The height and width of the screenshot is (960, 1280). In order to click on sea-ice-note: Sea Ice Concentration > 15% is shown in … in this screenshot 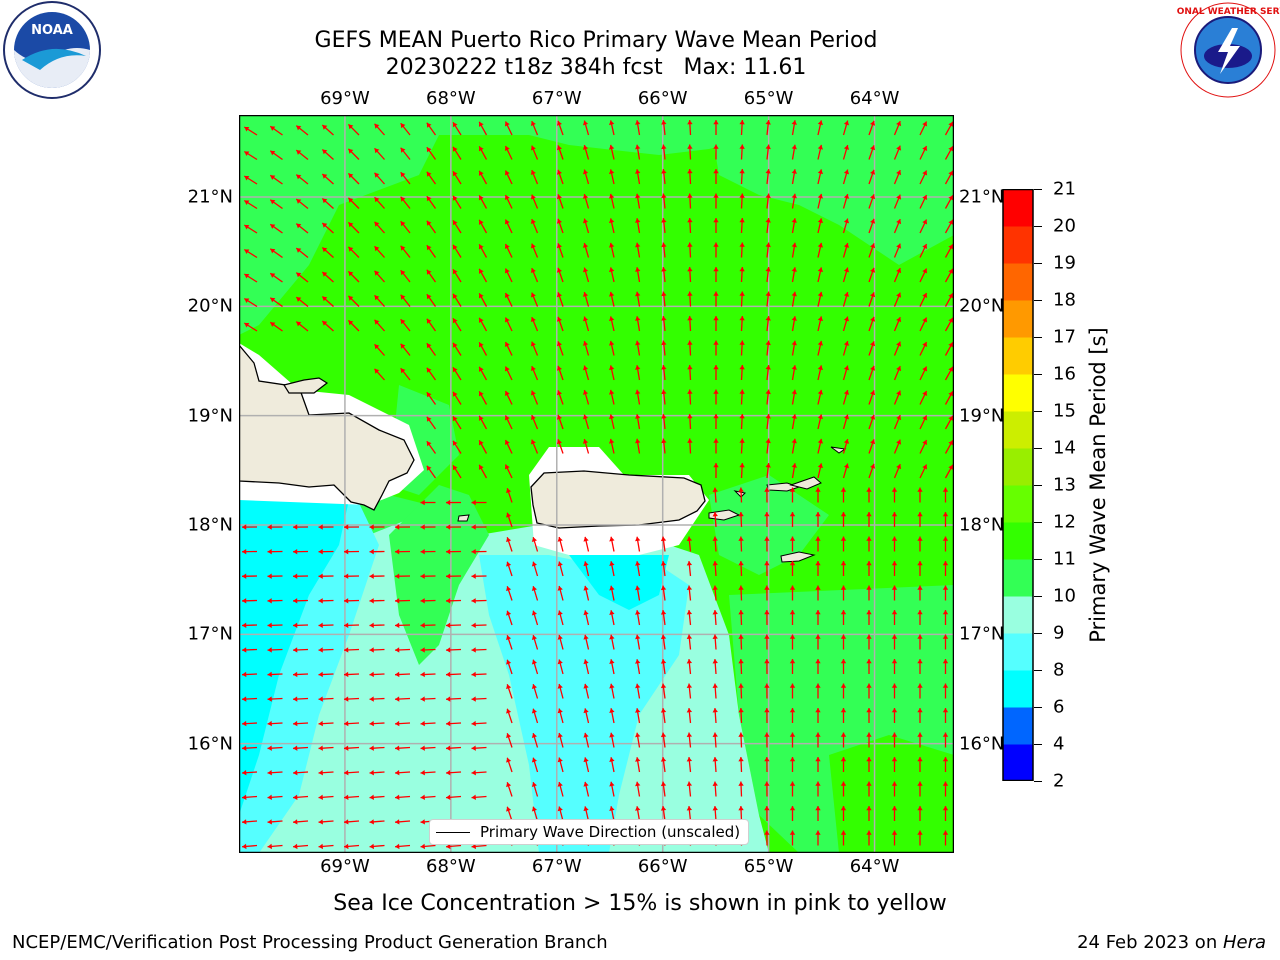, I will do `click(640, 903)`.